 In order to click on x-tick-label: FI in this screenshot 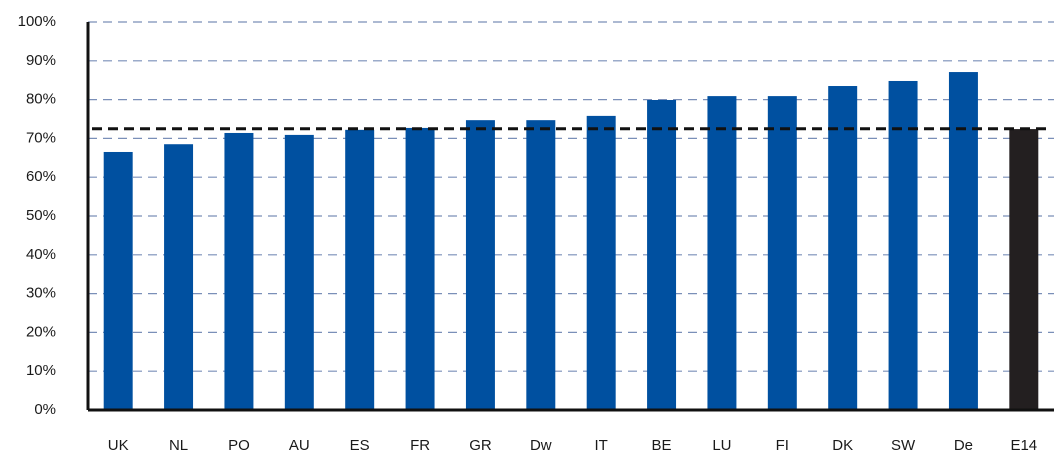, I will do `click(782, 445)`.